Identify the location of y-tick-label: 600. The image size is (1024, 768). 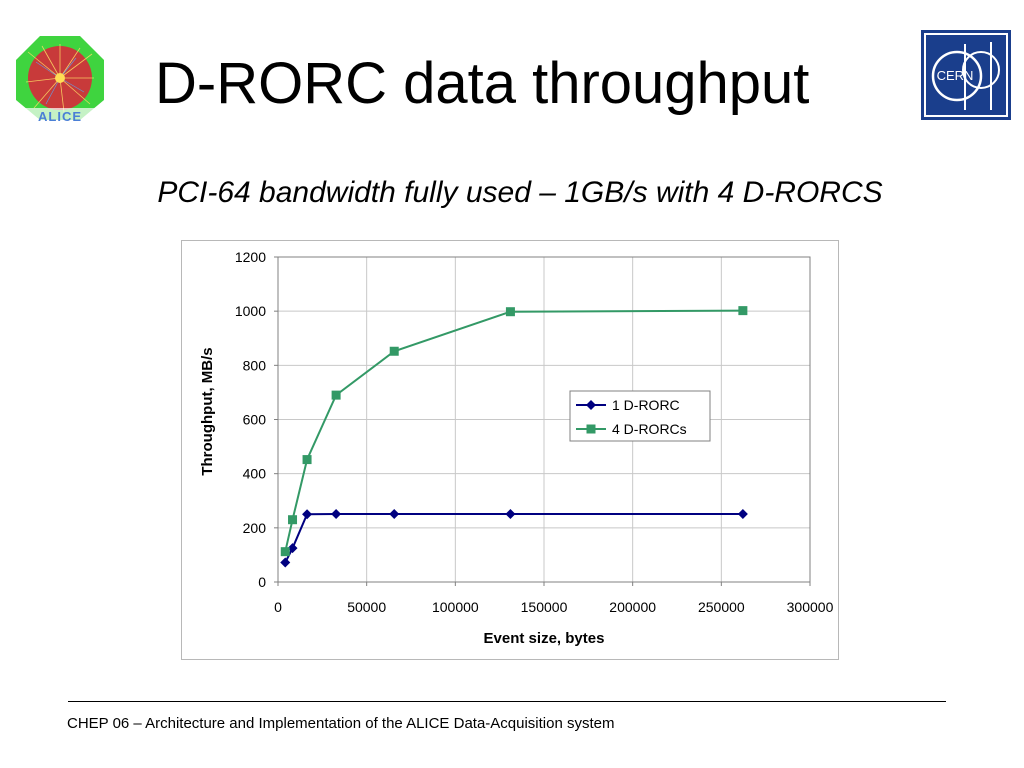
(255, 420).